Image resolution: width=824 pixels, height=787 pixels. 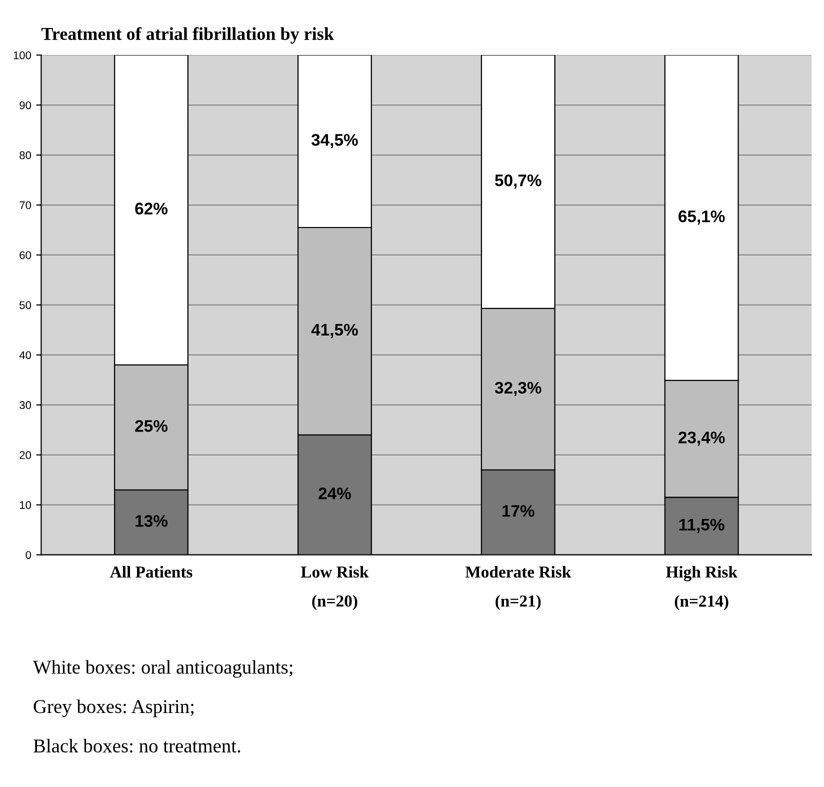 What do you see at coordinates (26, 405) in the screenshot?
I see `y-tick-label: 30` at bounding box center [26, 405].